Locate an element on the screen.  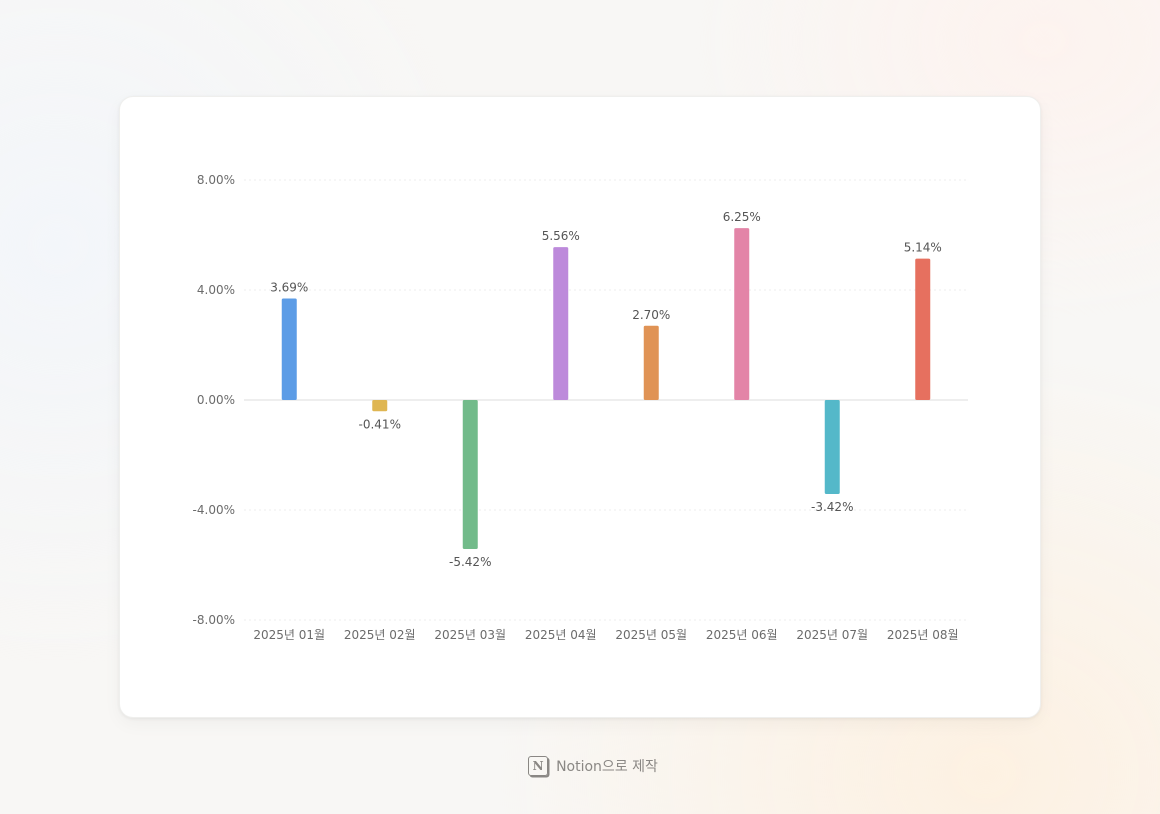
x-tick-label: 2025년 04월 is located at coordinates (561, 635).